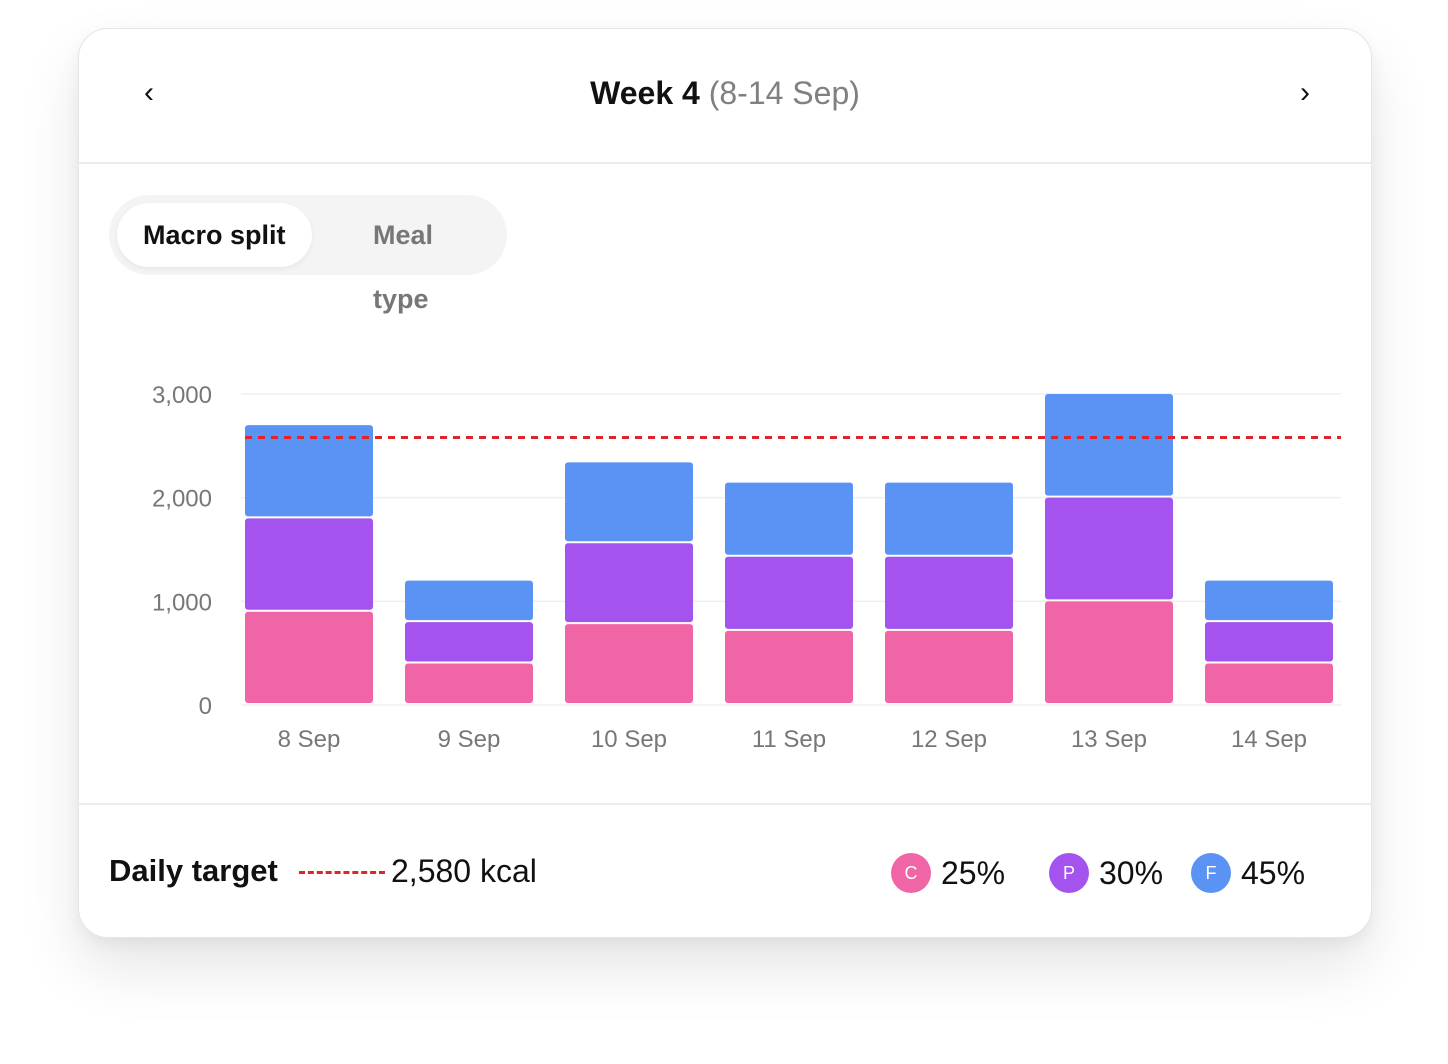 This screenshot has height=1064, width=1448. What do you see at coordinates (469, 739) in the screenshot?
I see `x-tick-label: 9 Sep` at bounding box center [469, 739].